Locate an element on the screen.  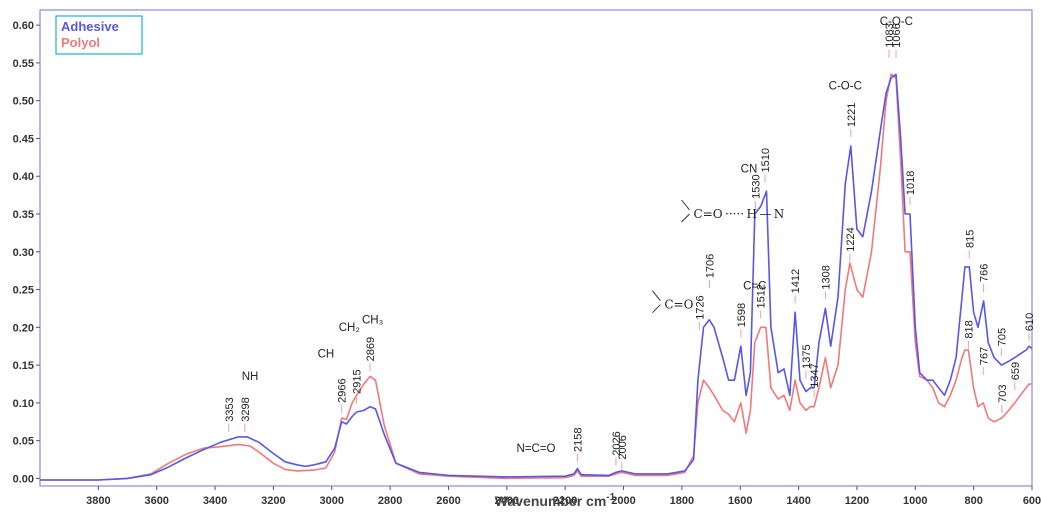
x-tick-label: 1000 is located at coordinates (915, 501).